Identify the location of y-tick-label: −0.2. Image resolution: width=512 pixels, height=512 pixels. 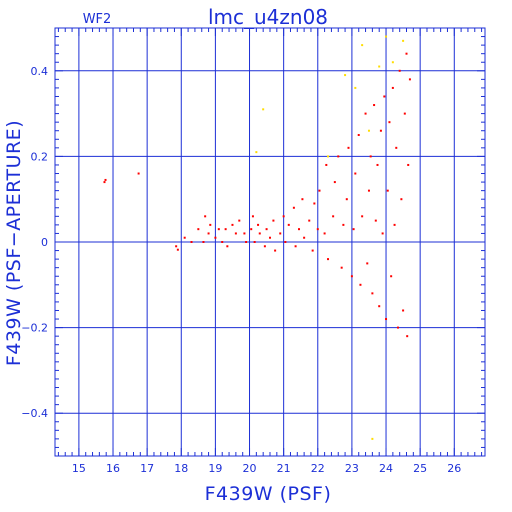
(34, 328).